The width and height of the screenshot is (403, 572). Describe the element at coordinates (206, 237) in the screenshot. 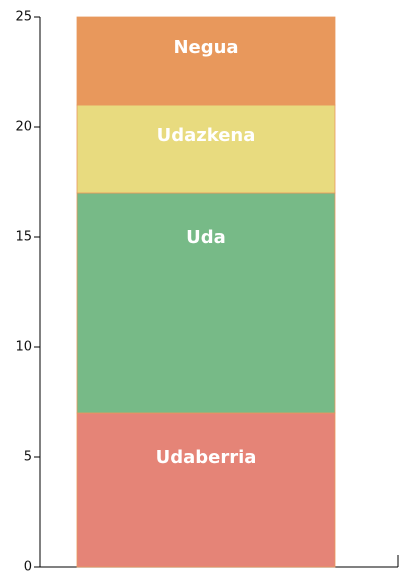

I see `segment-label: Uda` at that location.